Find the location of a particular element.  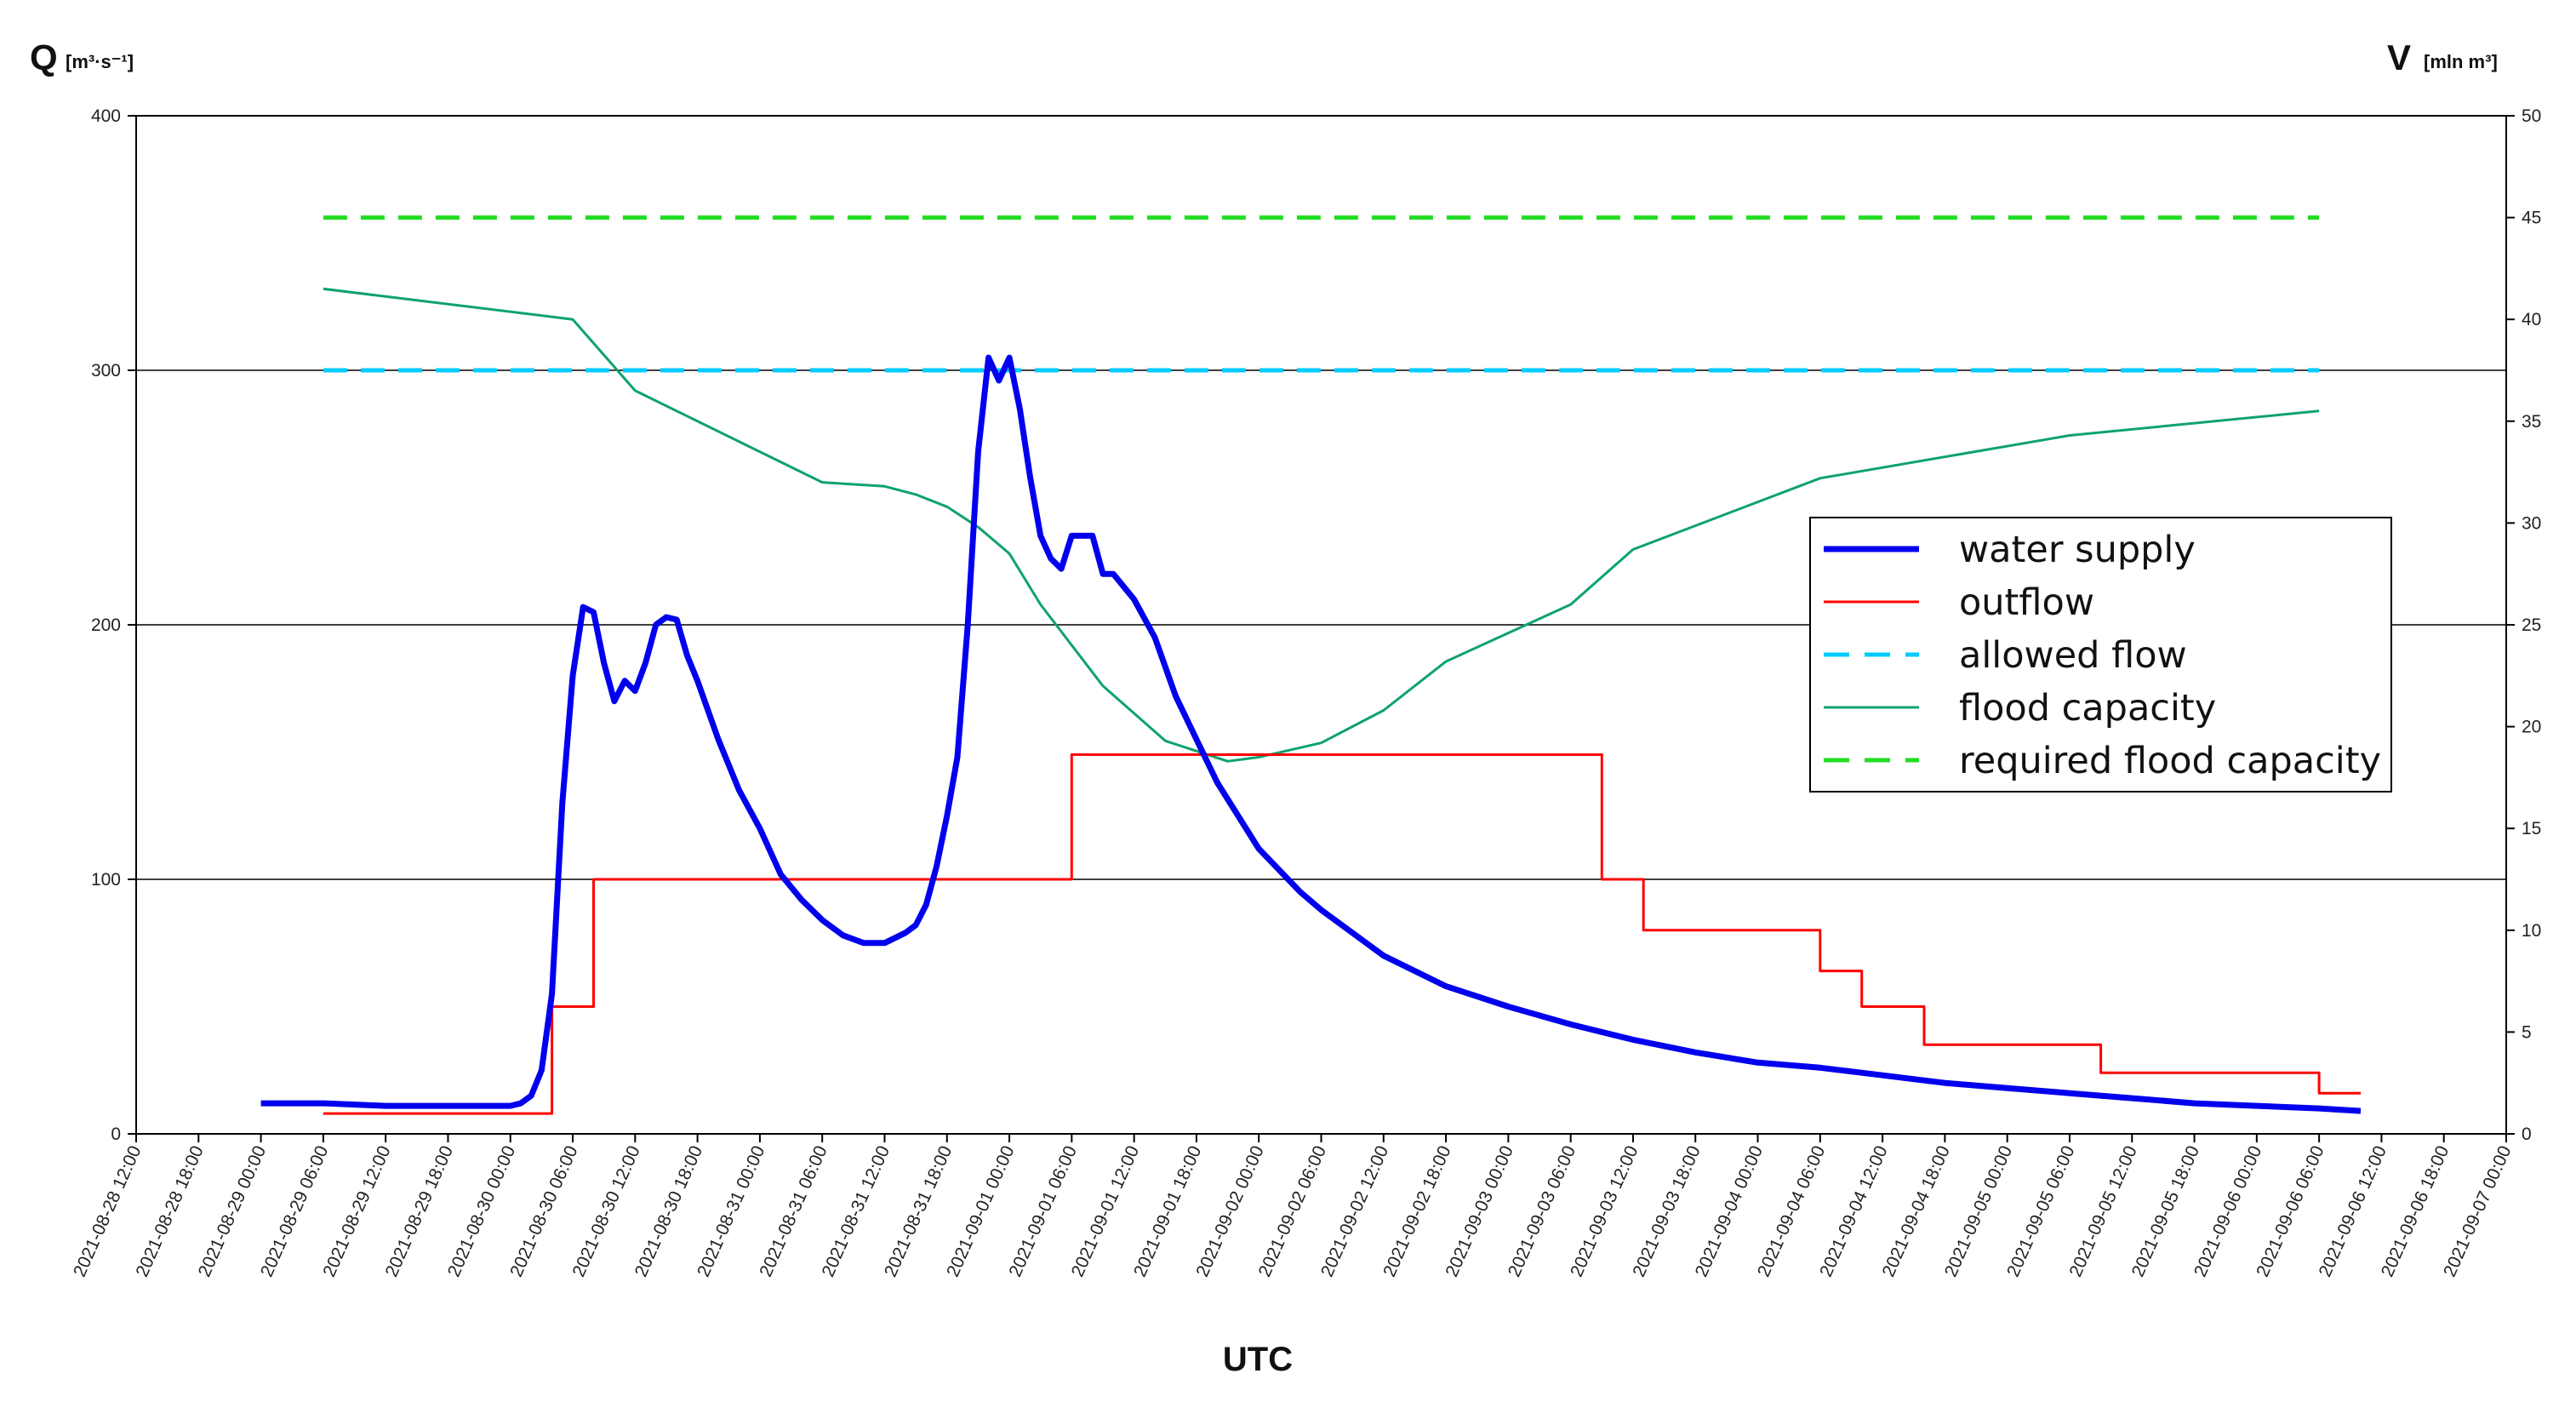

y-axis-left-unit: [m³·s⁻¹] is located at coordinates (100, 61).